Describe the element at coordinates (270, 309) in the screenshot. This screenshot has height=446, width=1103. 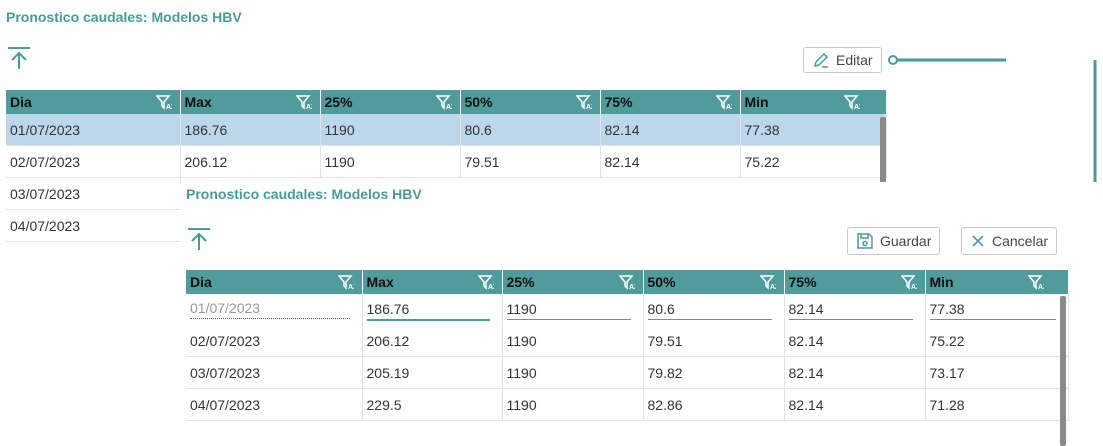
I see `cell-dia-readonly: 01/07/2023` at that location.